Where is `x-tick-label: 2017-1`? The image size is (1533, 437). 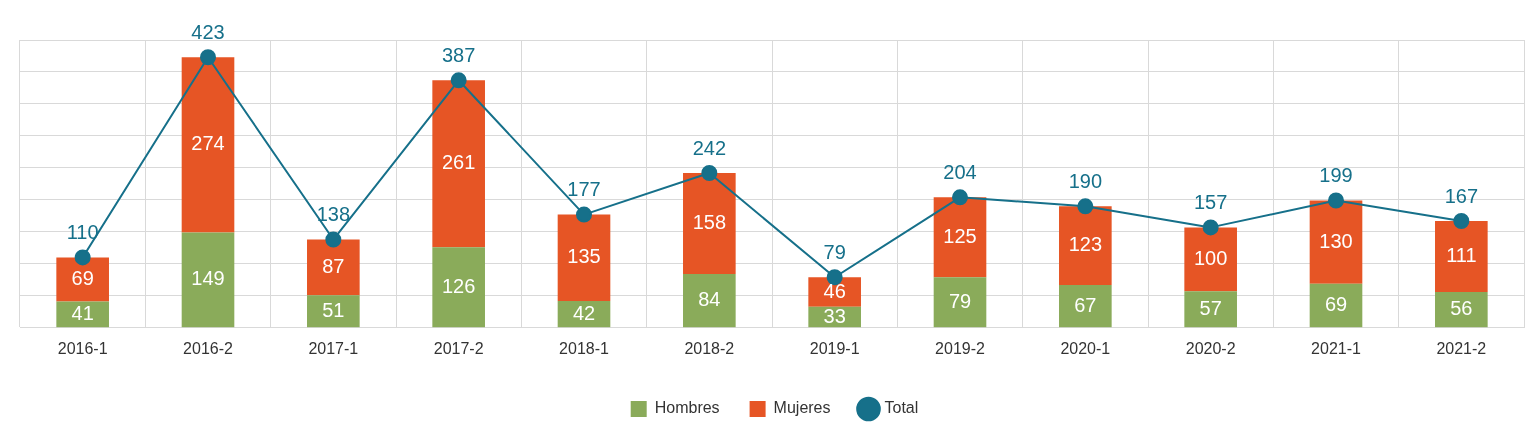
x-tick-label: 2017-1 is located at coordinates (333, 348).